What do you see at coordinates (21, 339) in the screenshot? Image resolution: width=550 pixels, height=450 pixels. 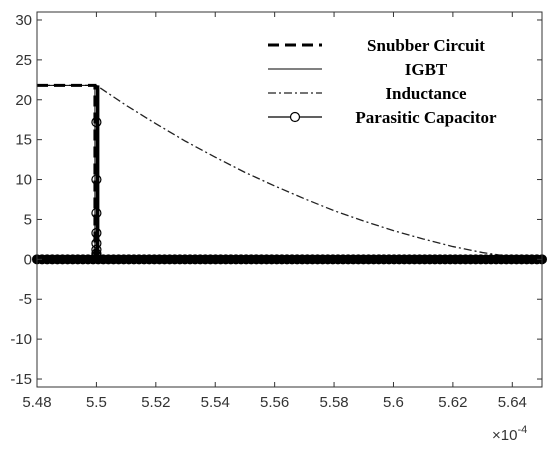 I see `y-tick-label: -10` at bounding box center [21, 339].